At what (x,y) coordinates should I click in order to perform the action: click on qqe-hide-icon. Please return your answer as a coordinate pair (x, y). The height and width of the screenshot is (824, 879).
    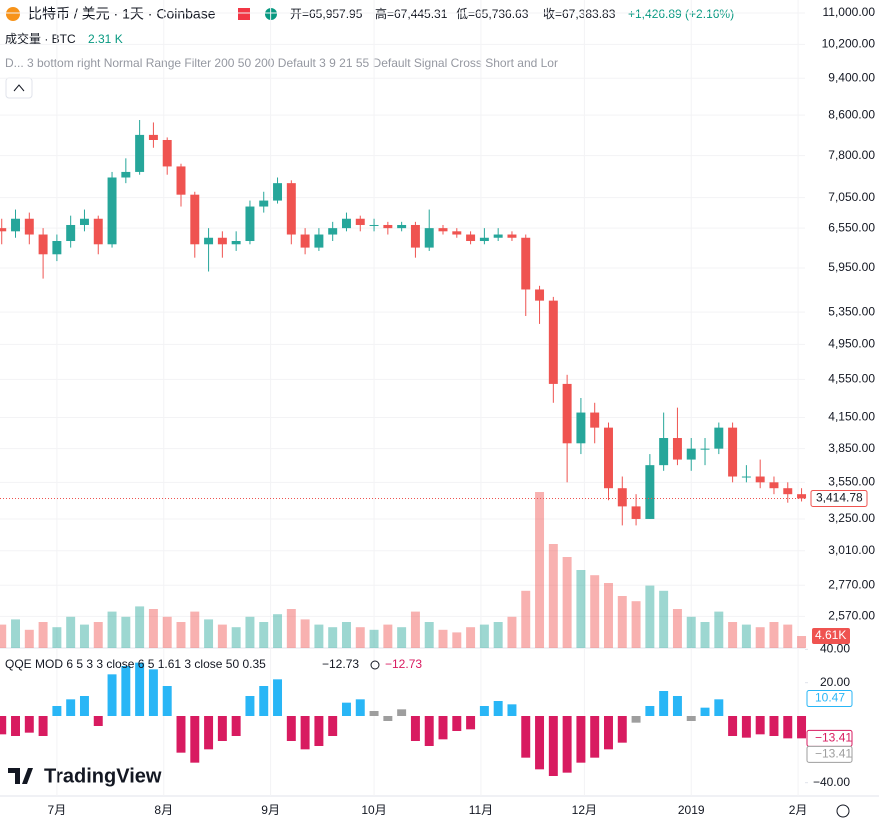
    Looking at the image, I should click on (375, 665).